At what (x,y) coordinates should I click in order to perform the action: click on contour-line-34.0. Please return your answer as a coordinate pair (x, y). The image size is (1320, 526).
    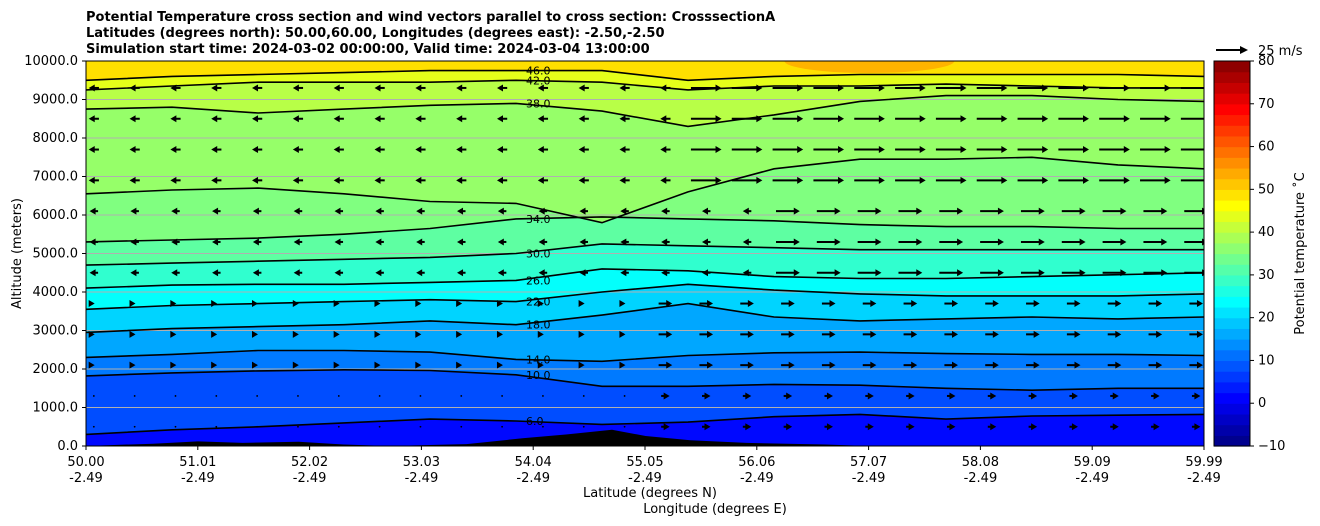
    Looking at the image, I should click on (645, 229).